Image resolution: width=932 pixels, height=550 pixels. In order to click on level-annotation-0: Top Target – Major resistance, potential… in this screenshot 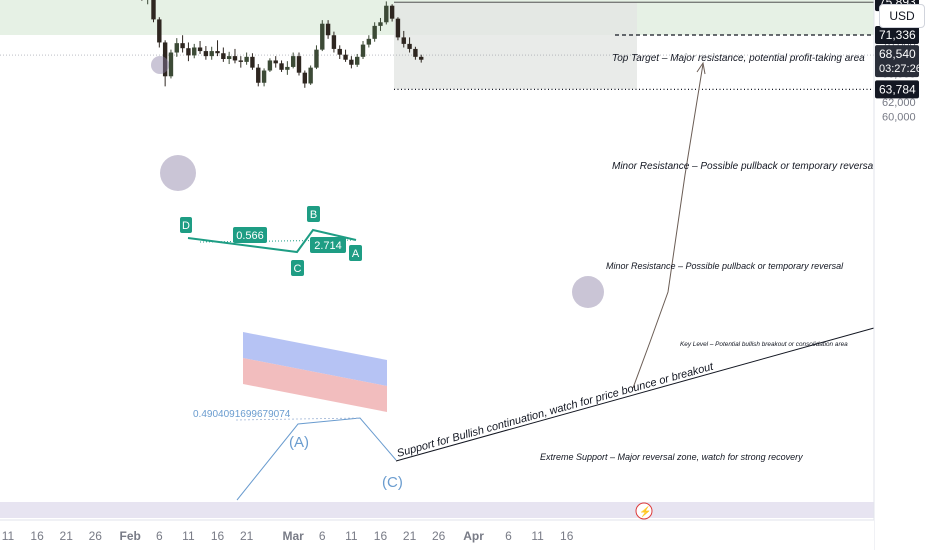, I will do `click(738, 58)`.